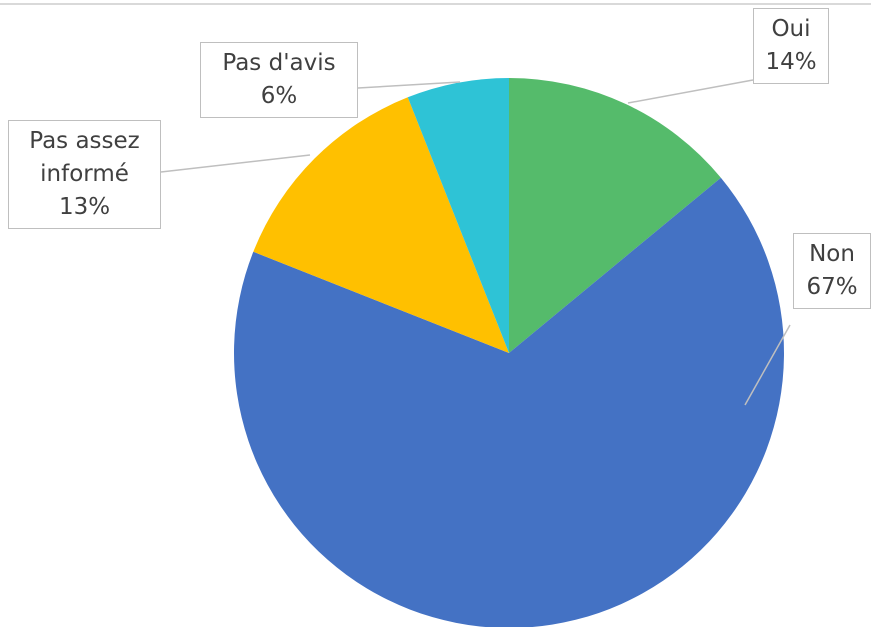 The width and height of the screenshot is (871, 627). Describe the element at coordinates (791, 62) in the screenshot. I see `label-value: 14%` at that location.